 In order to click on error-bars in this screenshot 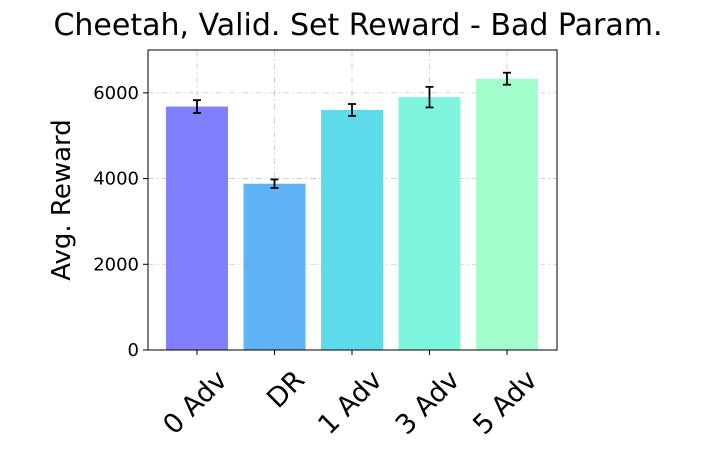, I will do `click(352, 130)`.